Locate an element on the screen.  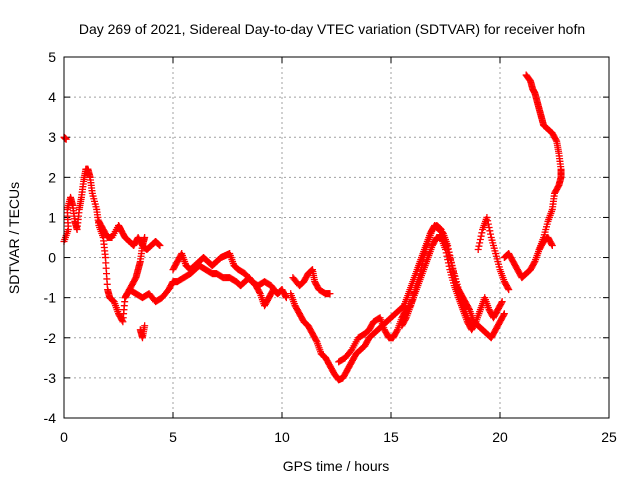
y-tick-label: -1 is located at coordinates (50, 298).